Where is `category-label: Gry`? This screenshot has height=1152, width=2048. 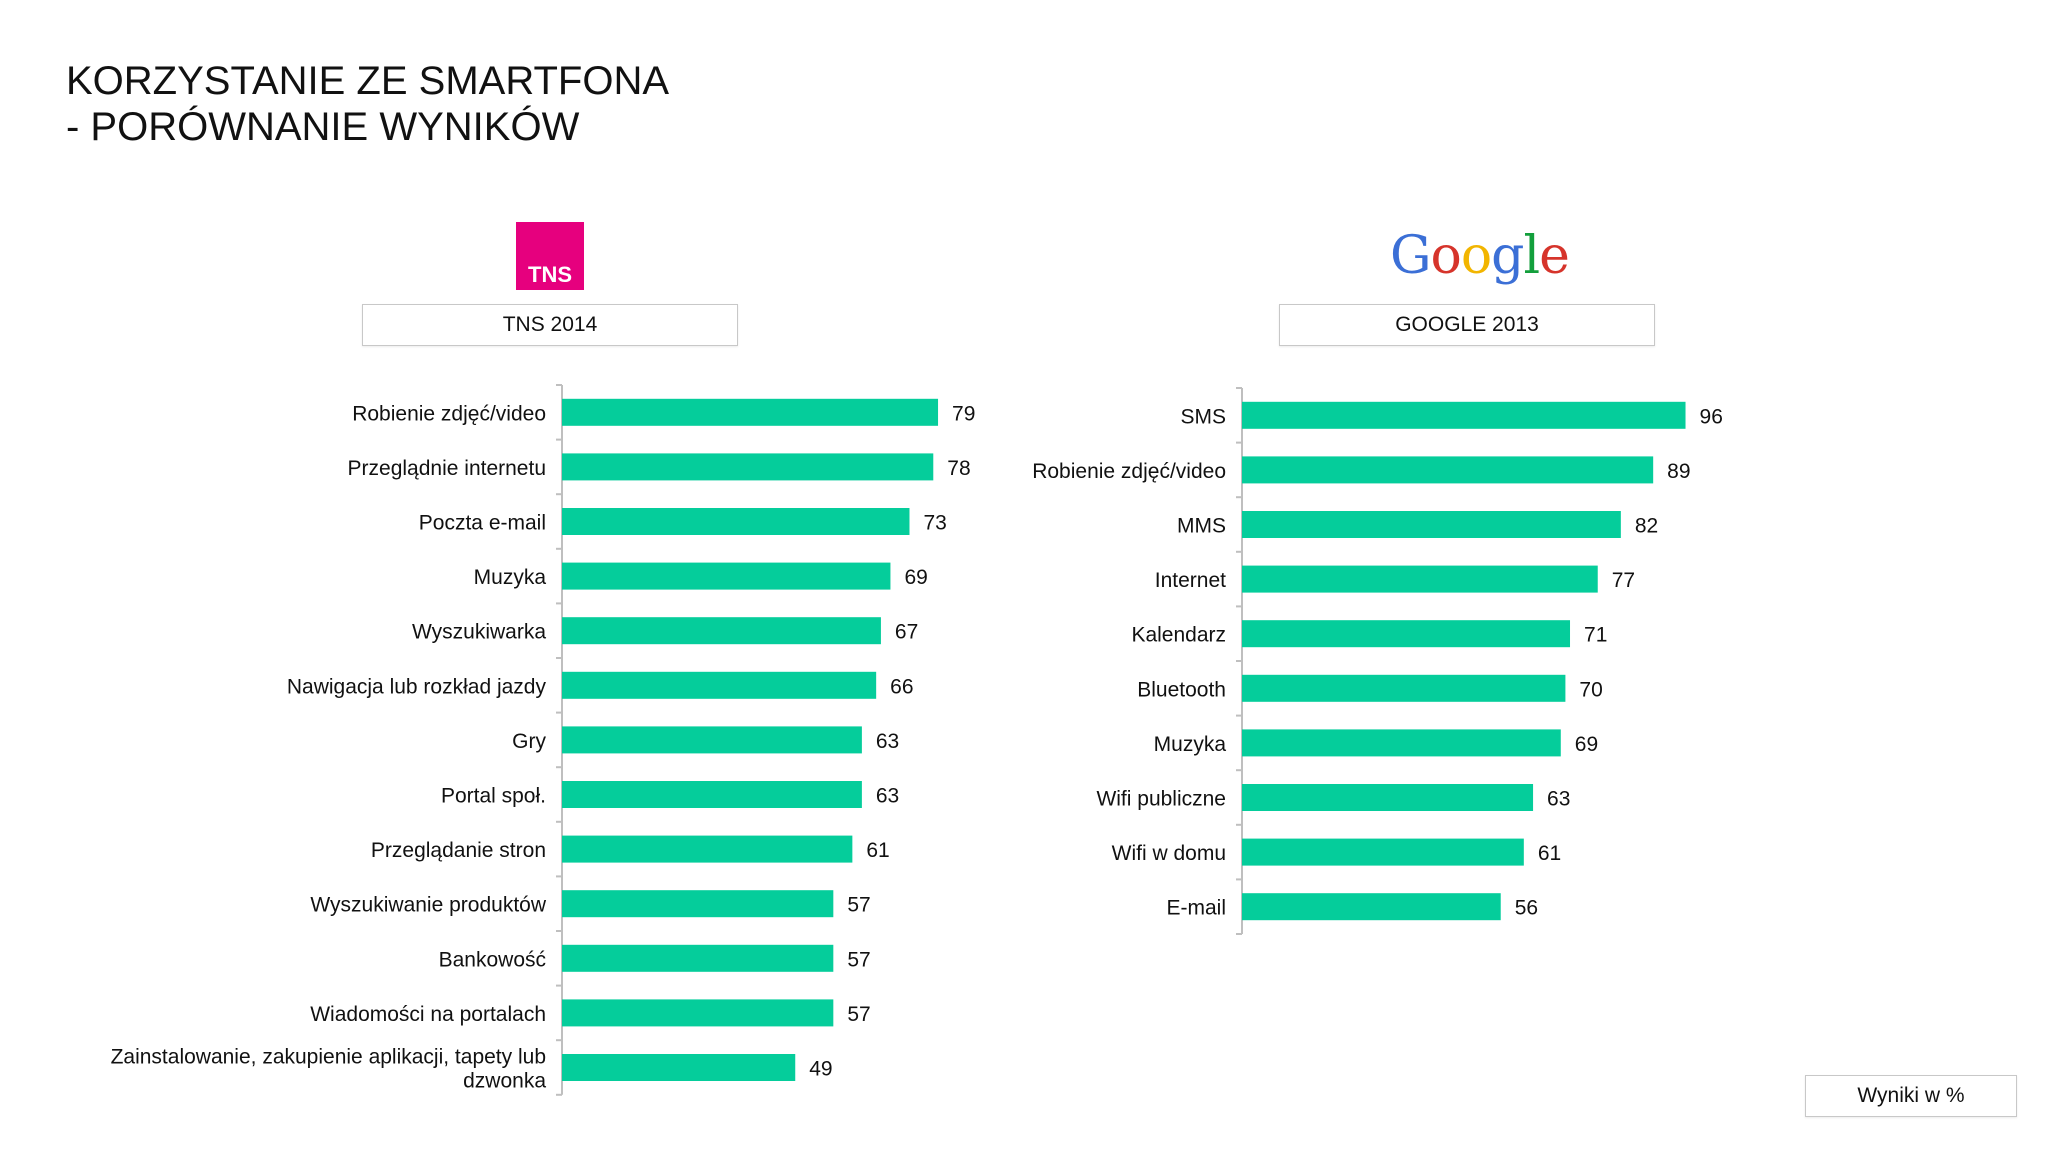
category-label: Gry is located at coordinates (529, 741).